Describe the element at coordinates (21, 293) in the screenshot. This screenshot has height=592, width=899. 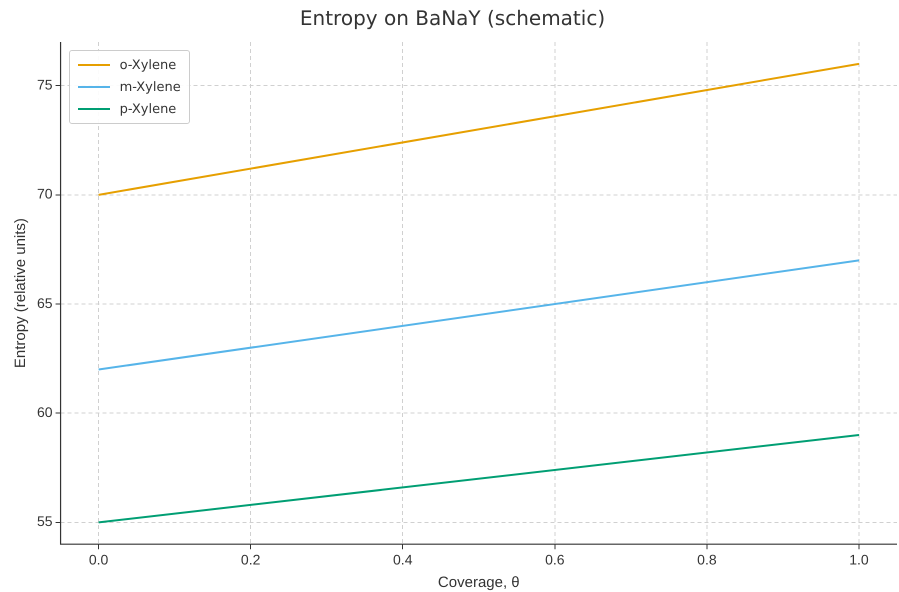
I see `y-axis-title: Entropy (relative units)` at that location.